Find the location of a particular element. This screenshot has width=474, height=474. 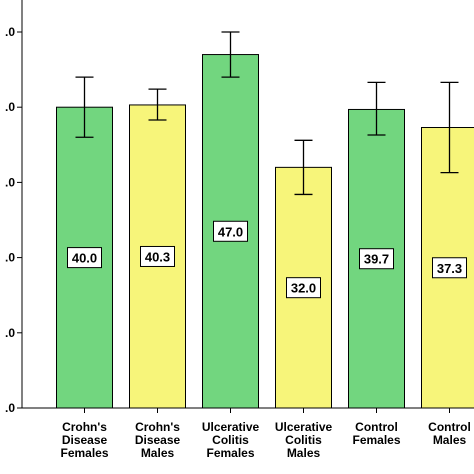

value-label: 37.3 is located at coordinates (449, 268).